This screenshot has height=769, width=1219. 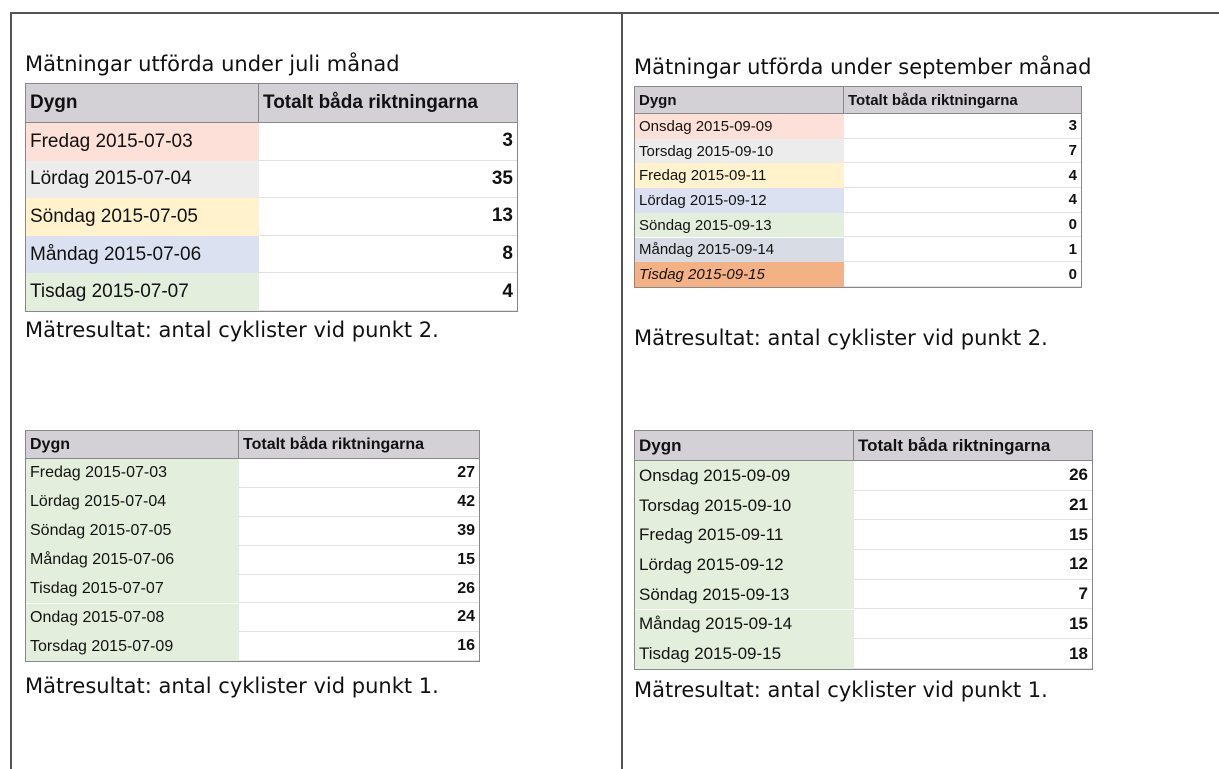 I want to click on count-cell: 16, so click(x=359, y=647).